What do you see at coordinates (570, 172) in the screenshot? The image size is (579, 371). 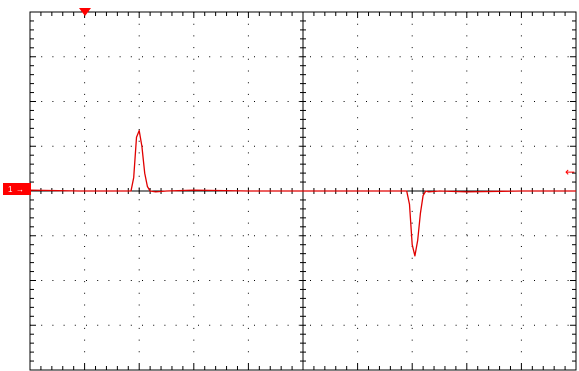 I see `trigger-level-arrow-icon: ←` at bounding box center [570, 172].